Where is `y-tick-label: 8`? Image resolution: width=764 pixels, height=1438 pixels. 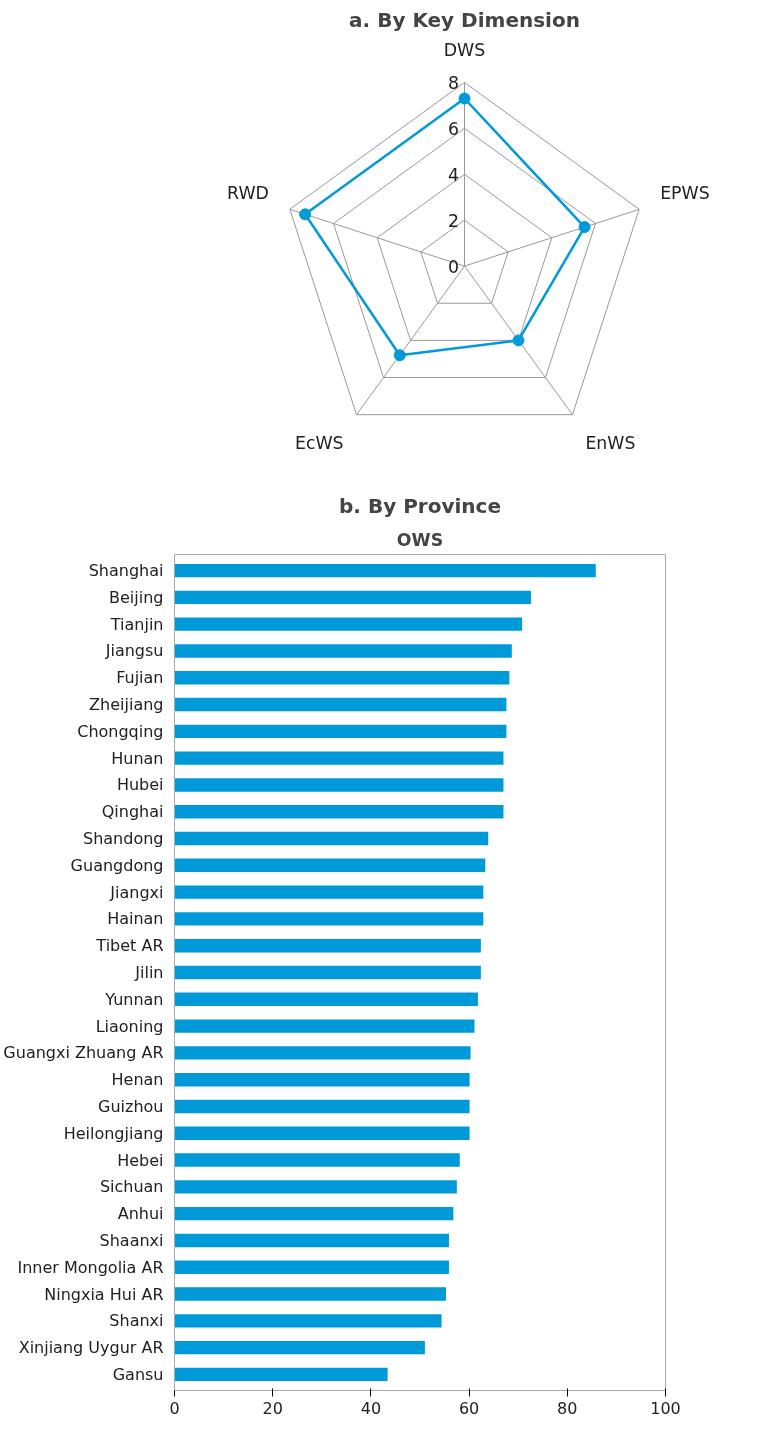
y-tick-label: 8 is located at coordinates (453, 82).